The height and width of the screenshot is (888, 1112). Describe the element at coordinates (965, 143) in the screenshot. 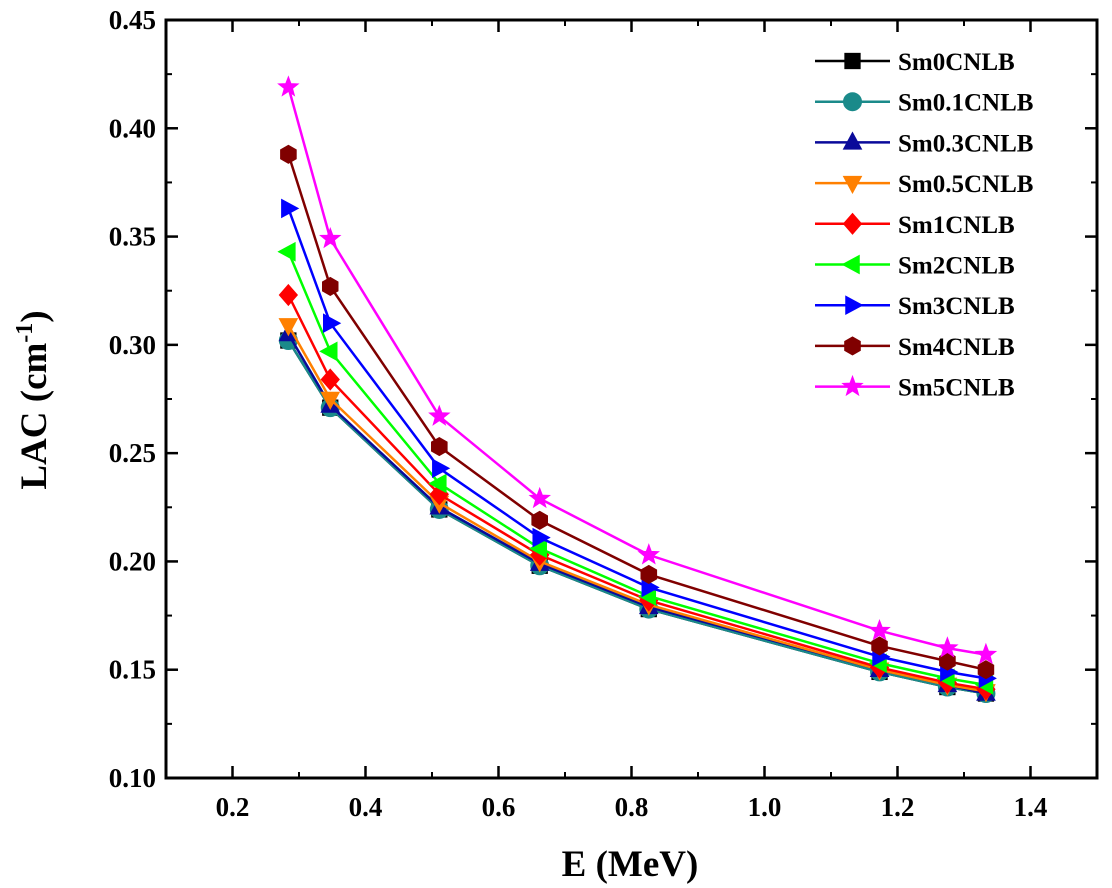

I see `legend-label: Sm0.3CNLB` at that location.